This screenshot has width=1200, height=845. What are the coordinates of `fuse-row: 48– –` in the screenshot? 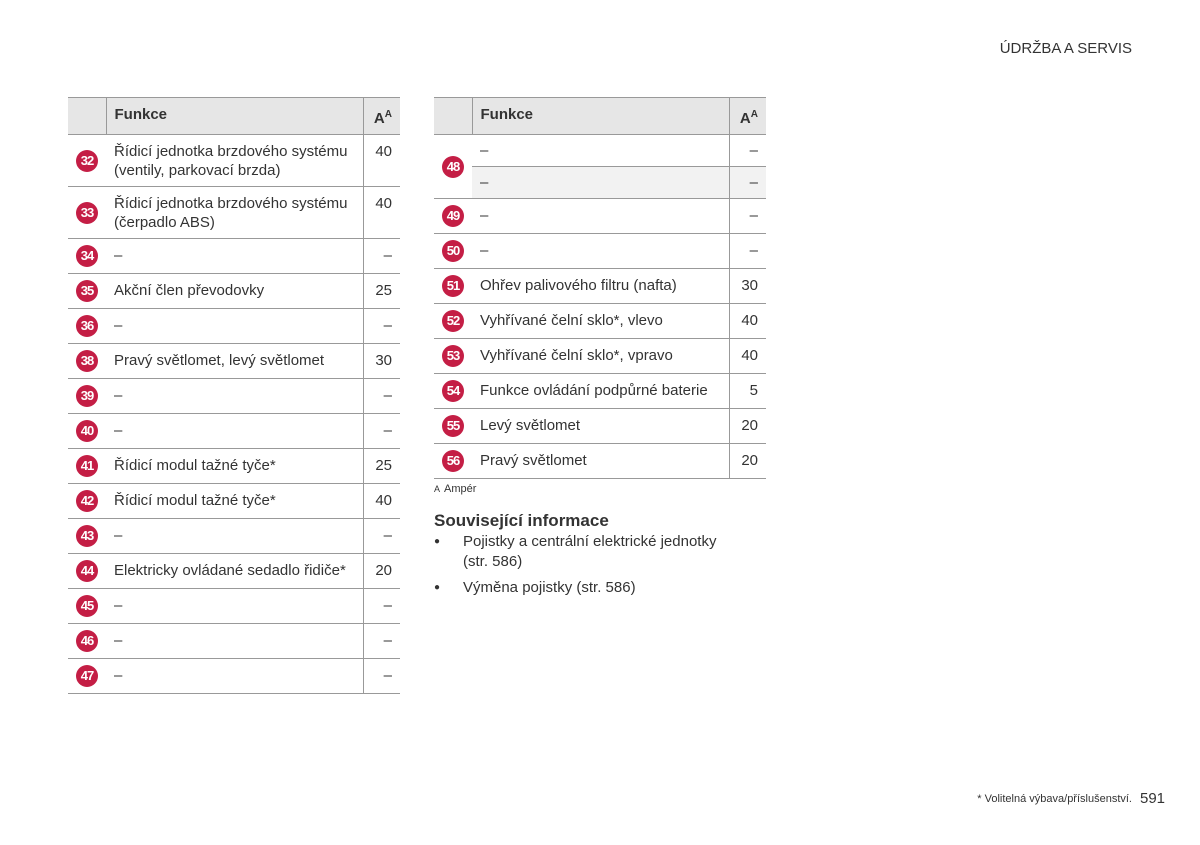 It's located at (600, 166).